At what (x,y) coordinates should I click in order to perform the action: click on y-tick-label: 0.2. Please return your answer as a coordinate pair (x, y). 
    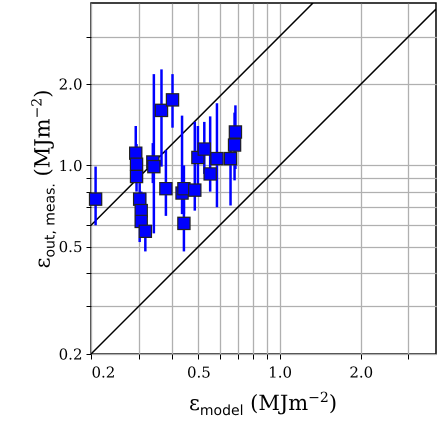
    Looking at the image, I should click on (70, 355).